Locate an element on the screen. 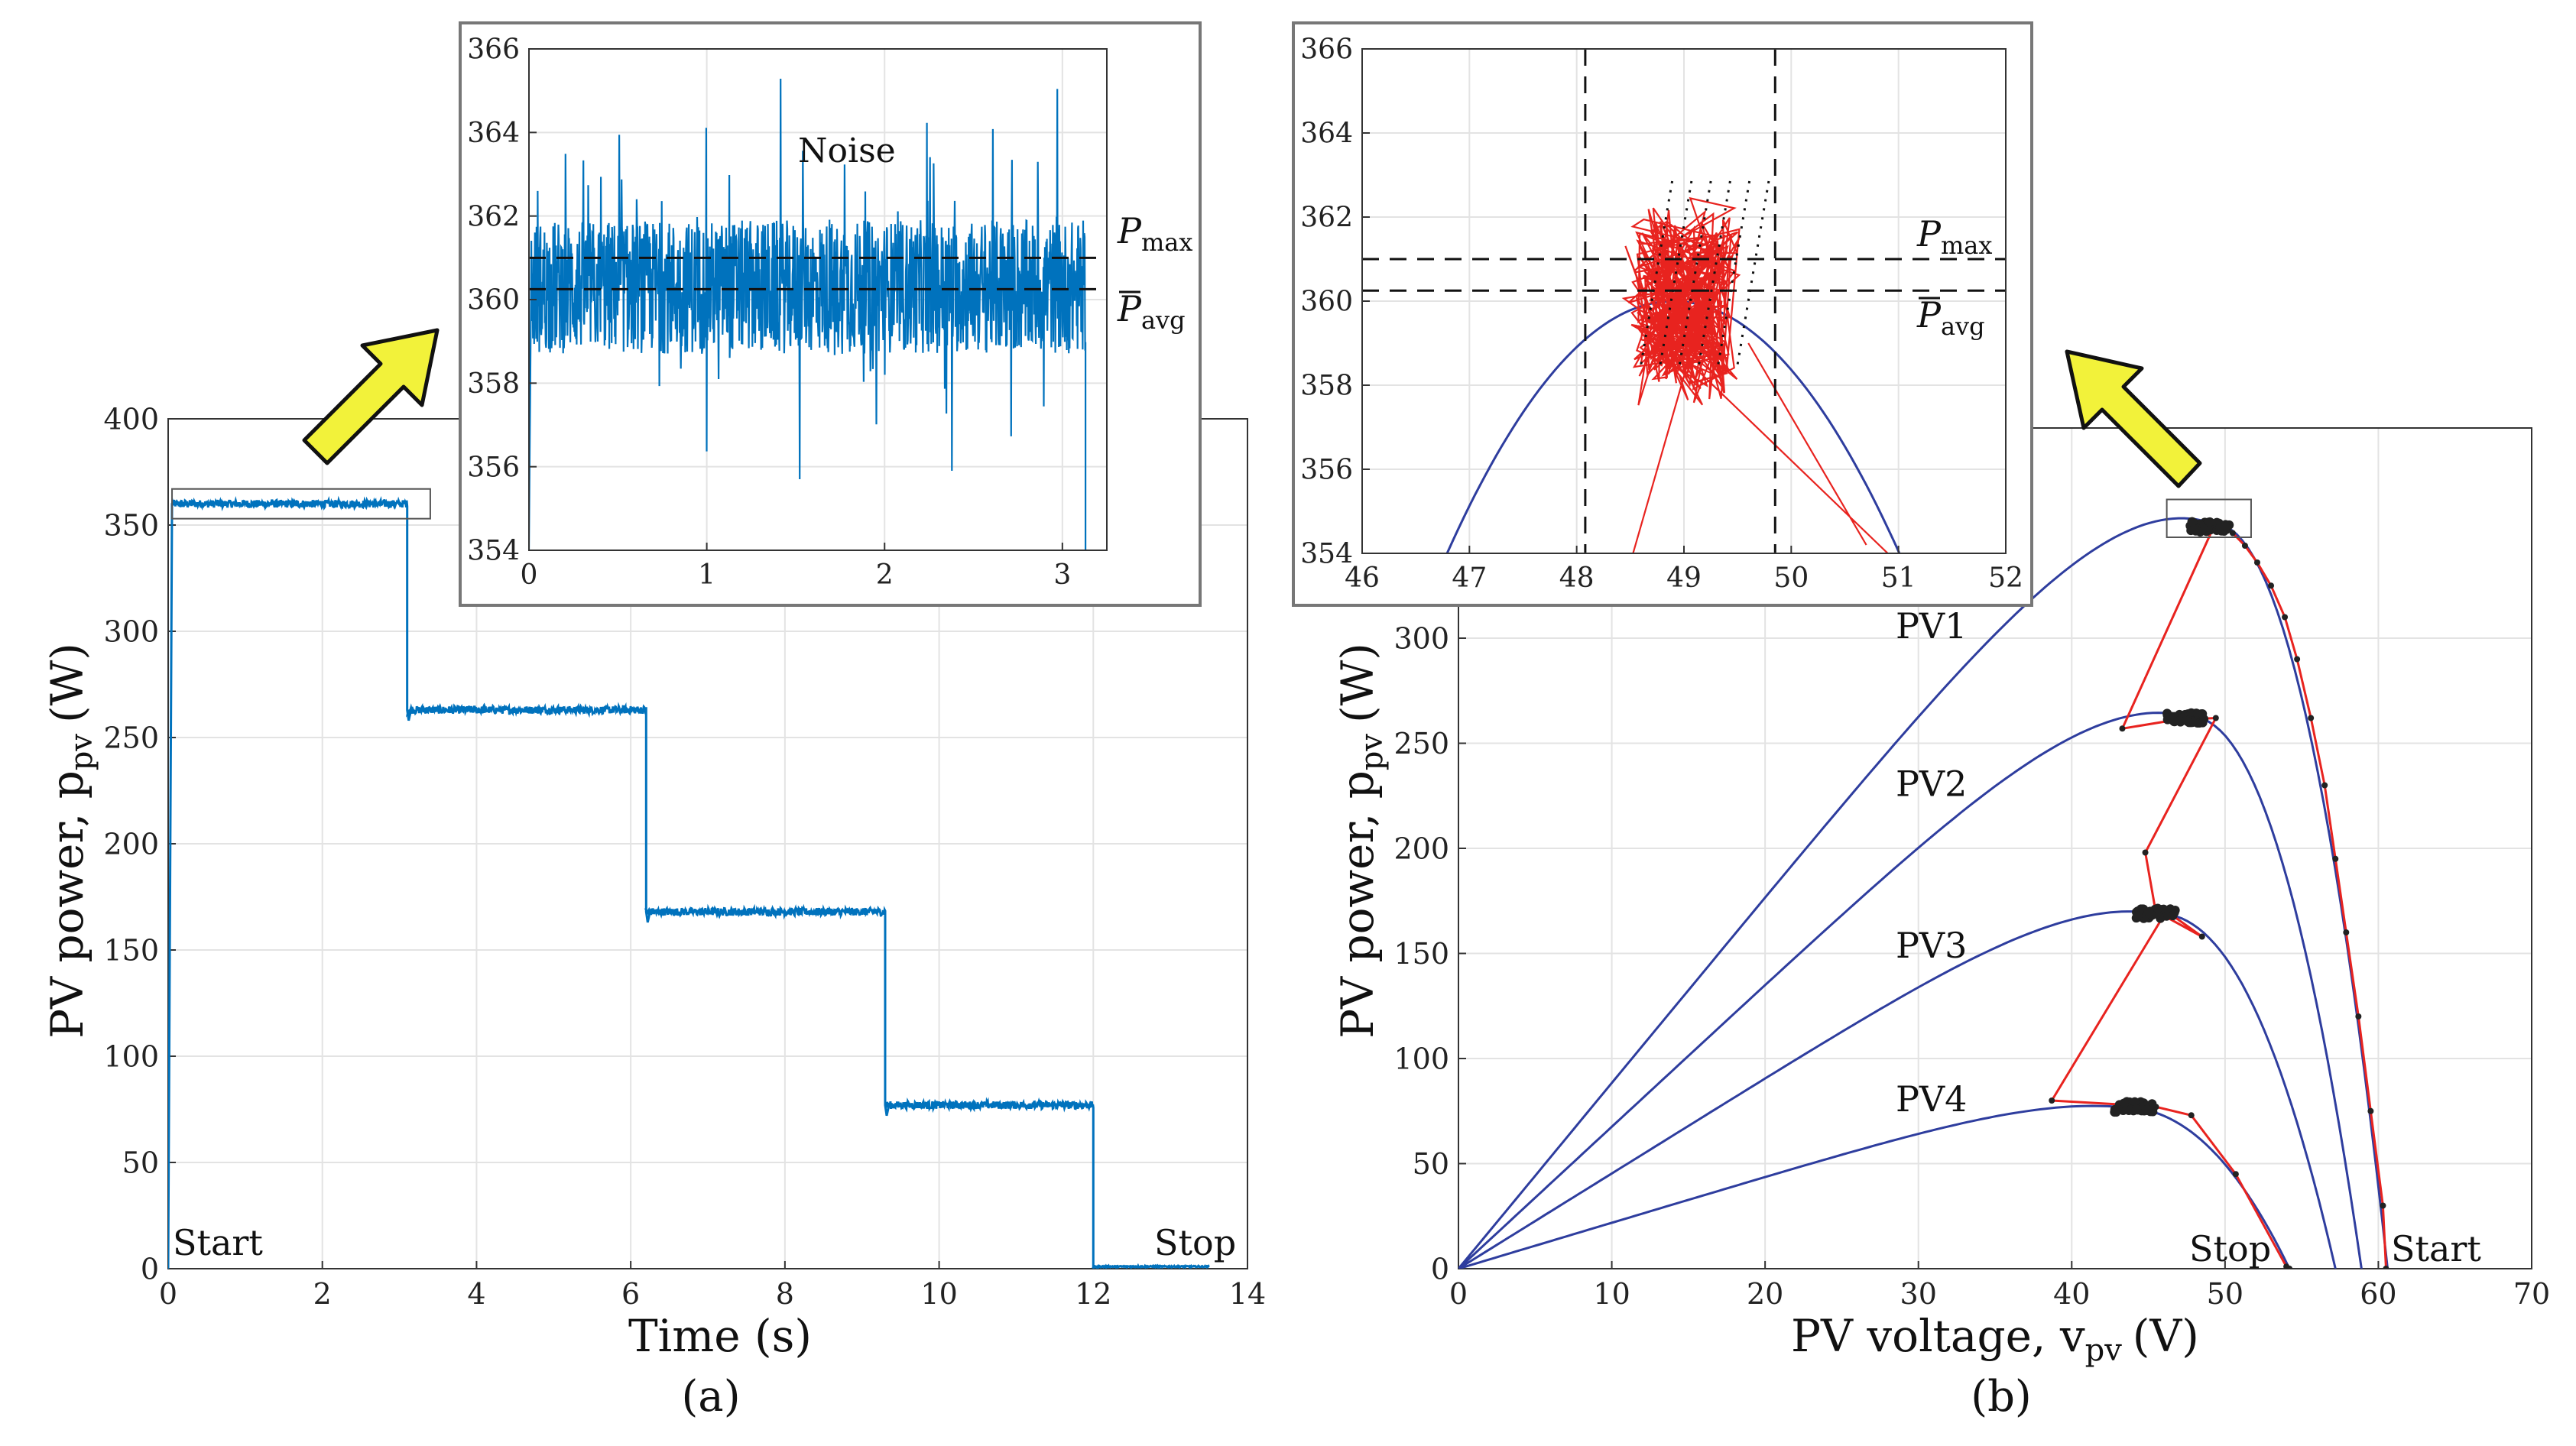  panel-b-x-axis-title: PV voltage, vpv (V) is located at coordinates (1995, 1339).